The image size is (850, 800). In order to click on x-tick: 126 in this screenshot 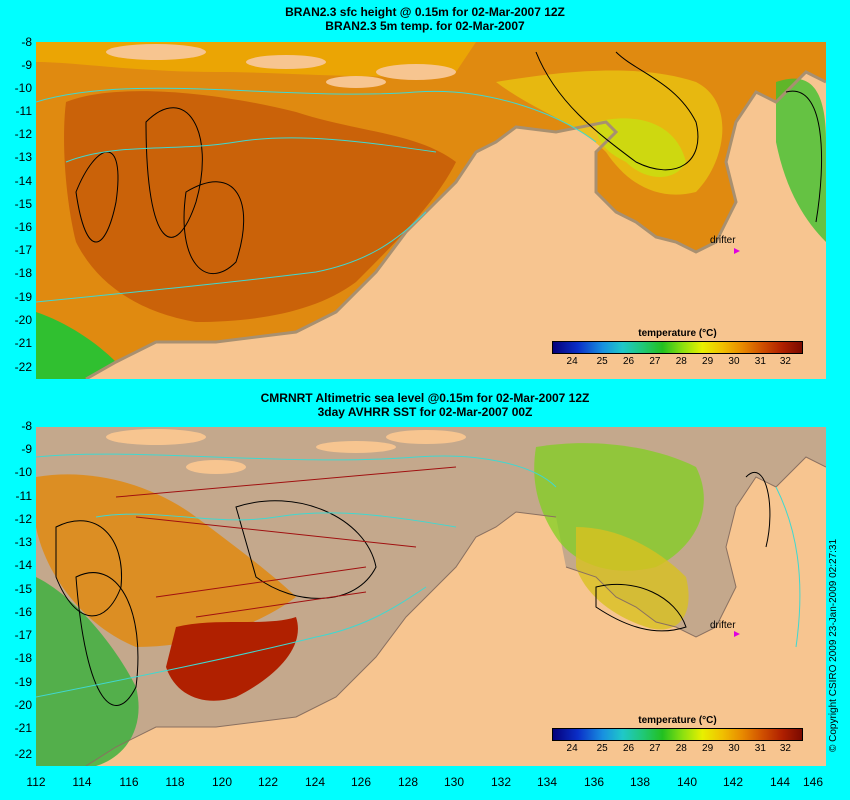, I will do `click(361, 782)`.